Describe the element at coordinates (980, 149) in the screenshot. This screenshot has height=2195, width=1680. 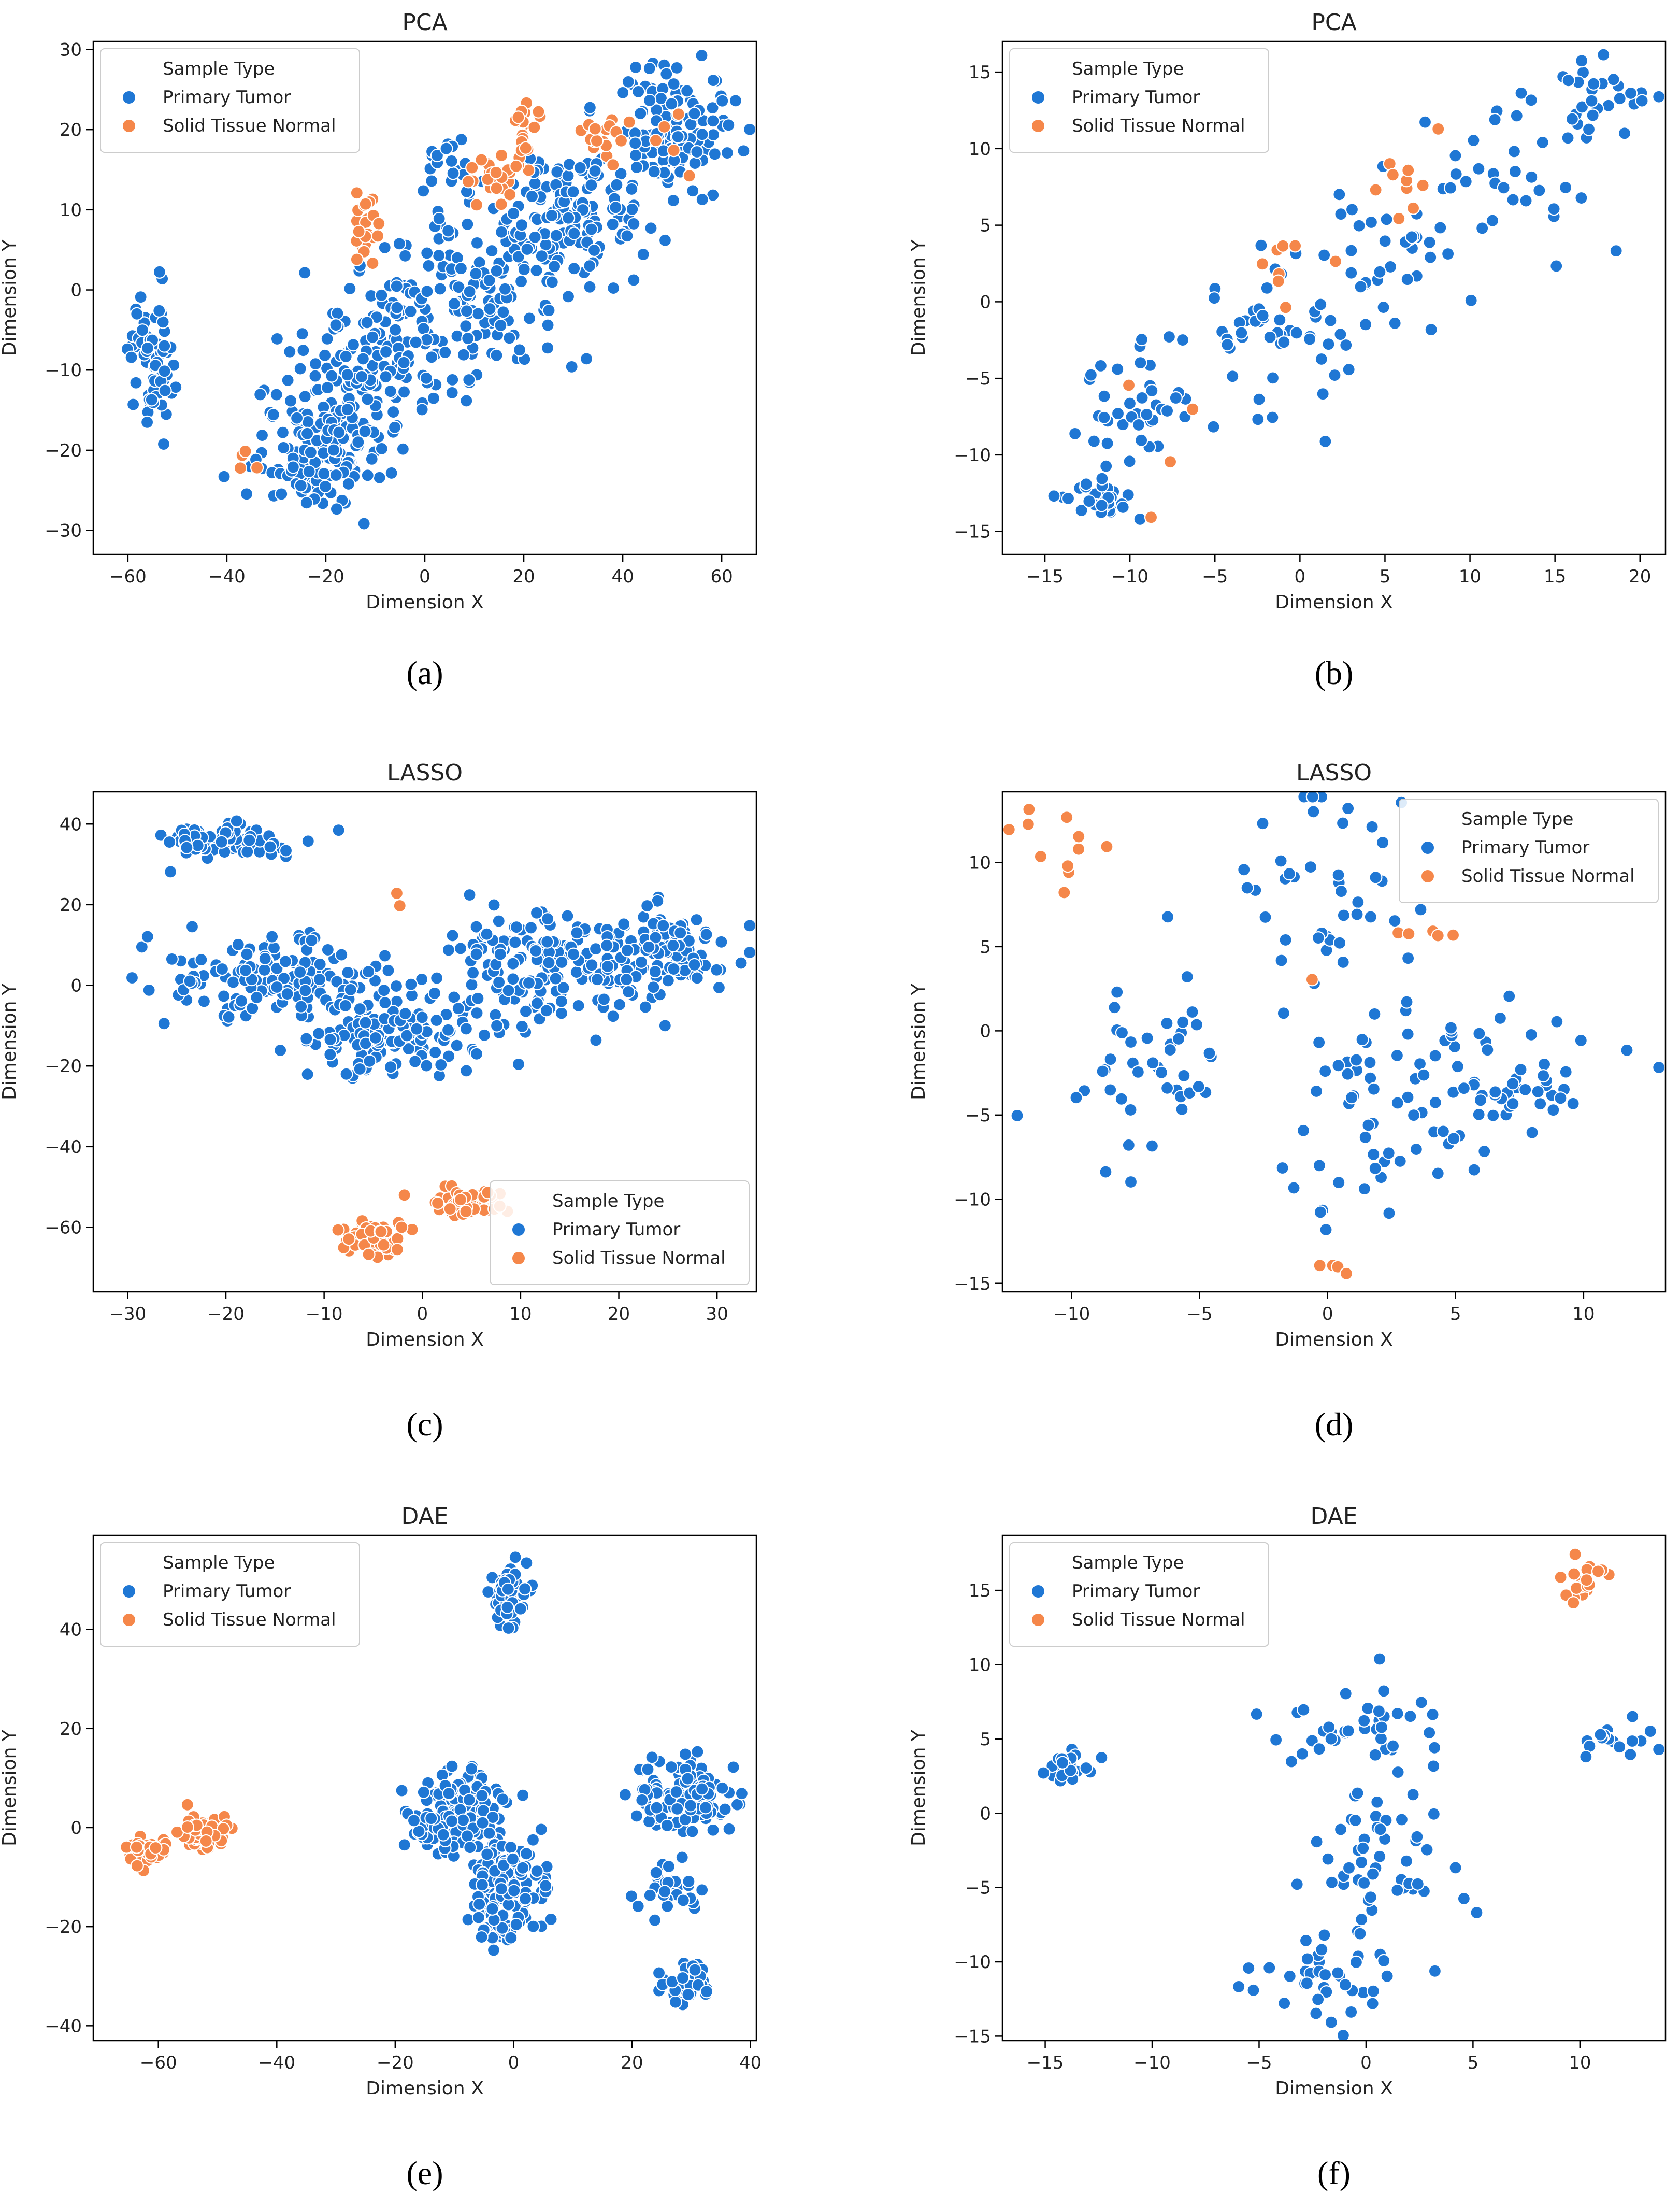
I see `y-tick-label: 10` at that location.